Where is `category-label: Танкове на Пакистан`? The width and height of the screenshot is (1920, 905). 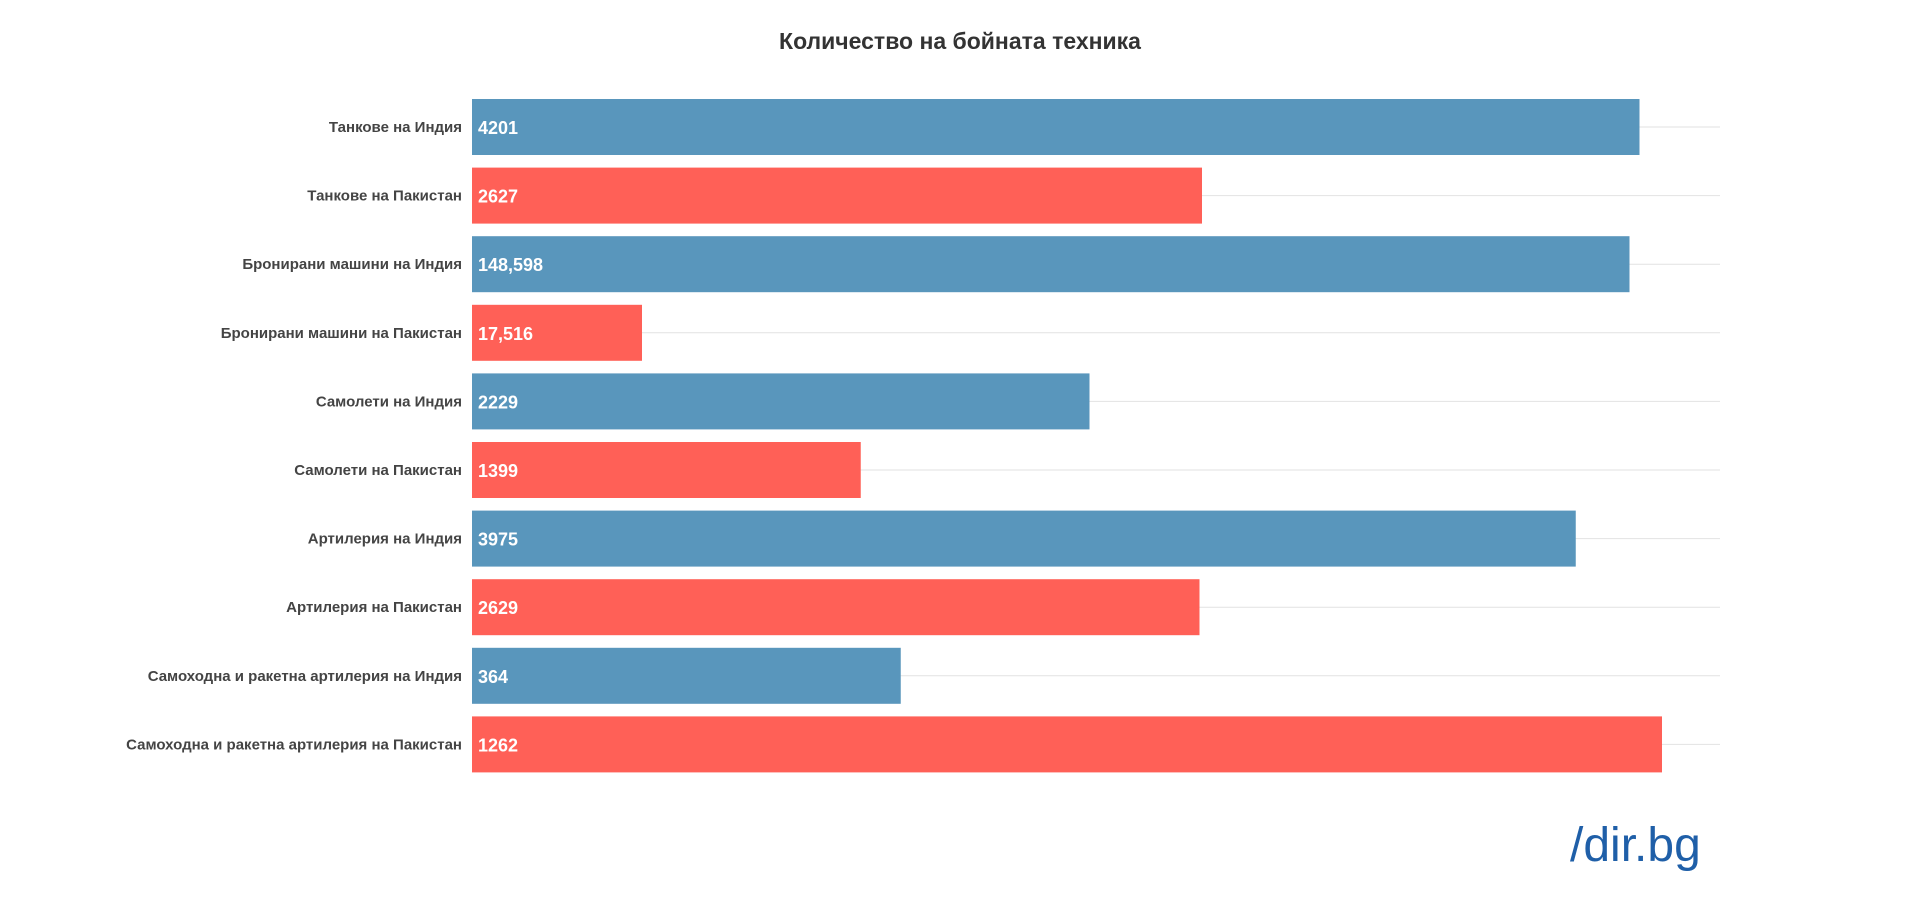
category-label: Танкове на Пакистан is located at coordinates (384, 196).